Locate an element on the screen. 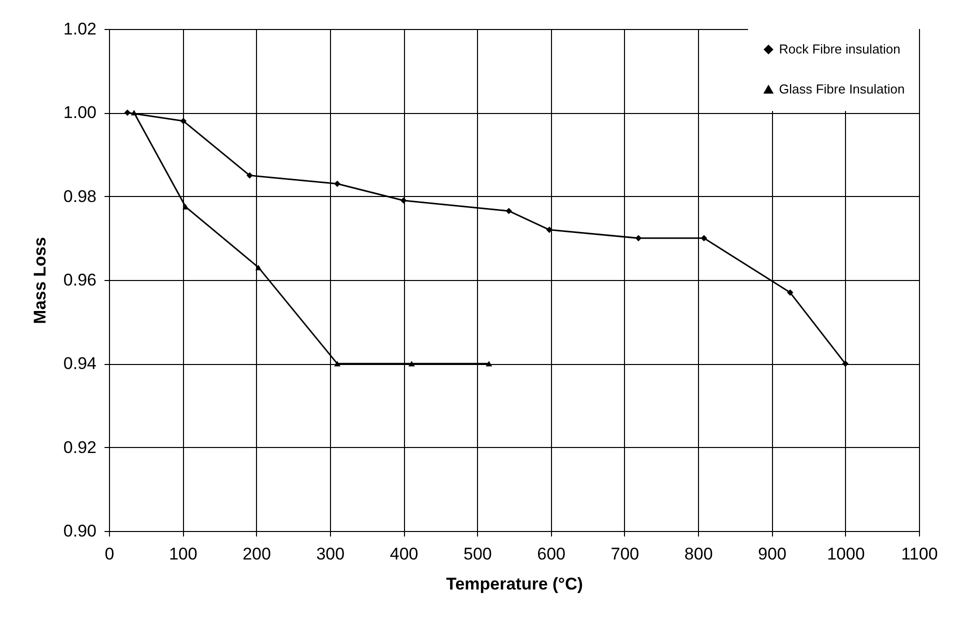  y-tick-label: 1.00 is located at coordinates (79, 112).